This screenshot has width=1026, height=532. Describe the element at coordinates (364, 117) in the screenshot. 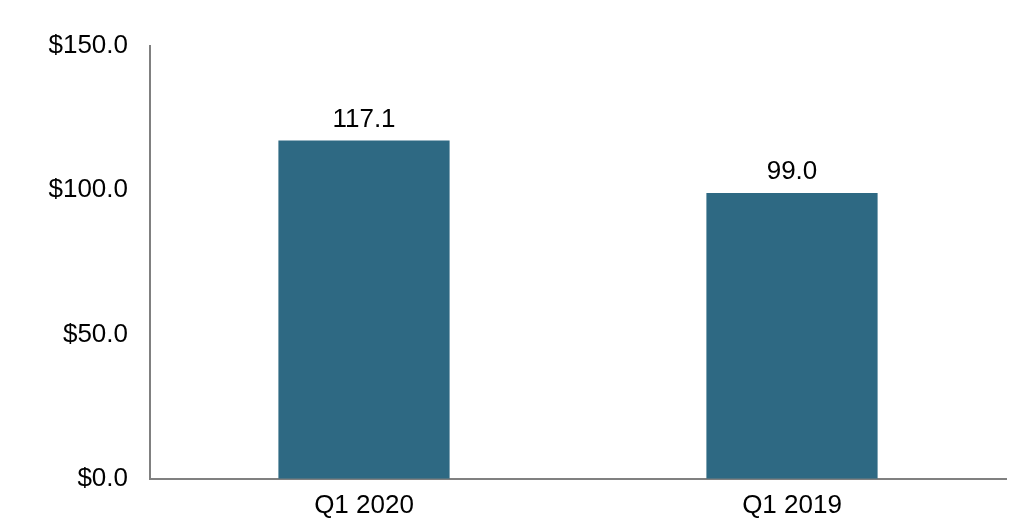

I see `data-label: 117.1` at that location.